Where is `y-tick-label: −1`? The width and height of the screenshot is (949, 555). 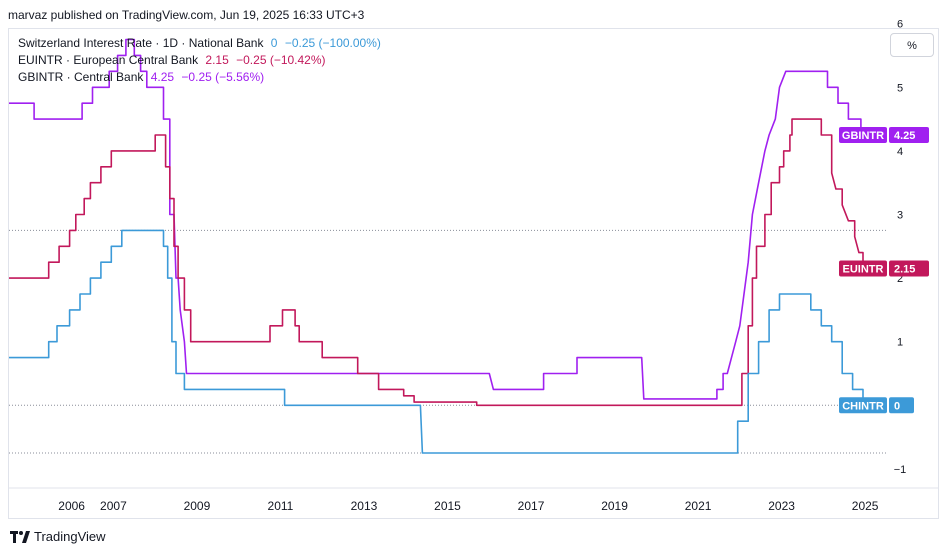
y-tick-label: −1 is located at coordinates (900, 470).